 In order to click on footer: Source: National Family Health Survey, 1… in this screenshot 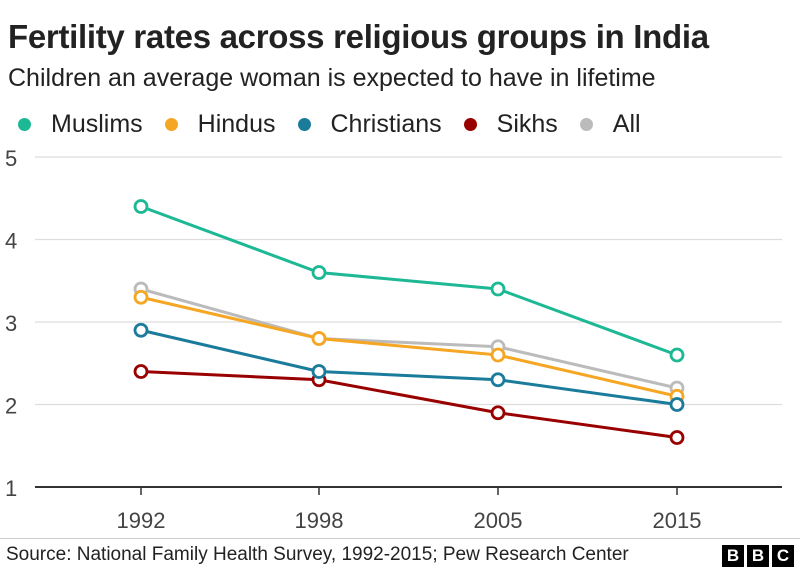, I will do `click(400, 552)`.